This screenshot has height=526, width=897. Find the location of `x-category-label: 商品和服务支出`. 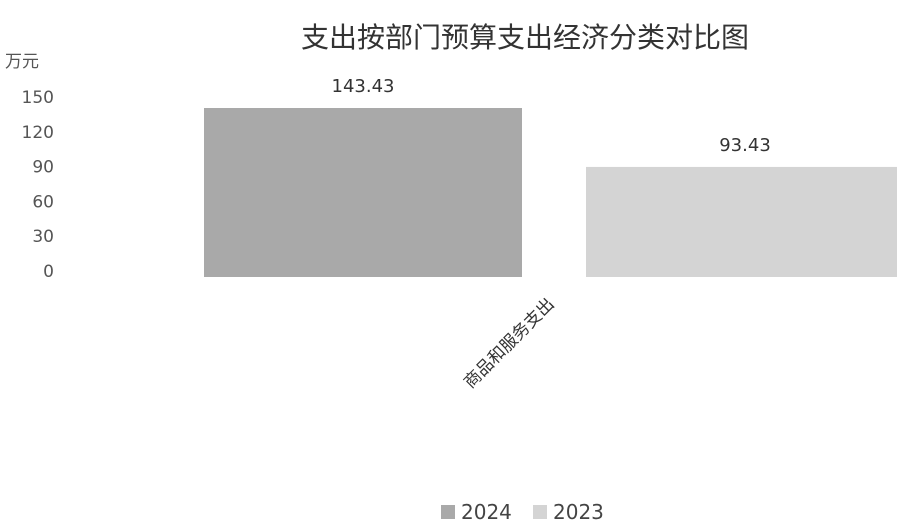

x-category-label: 商品和服务支出 is located at coordinates (509, 343).